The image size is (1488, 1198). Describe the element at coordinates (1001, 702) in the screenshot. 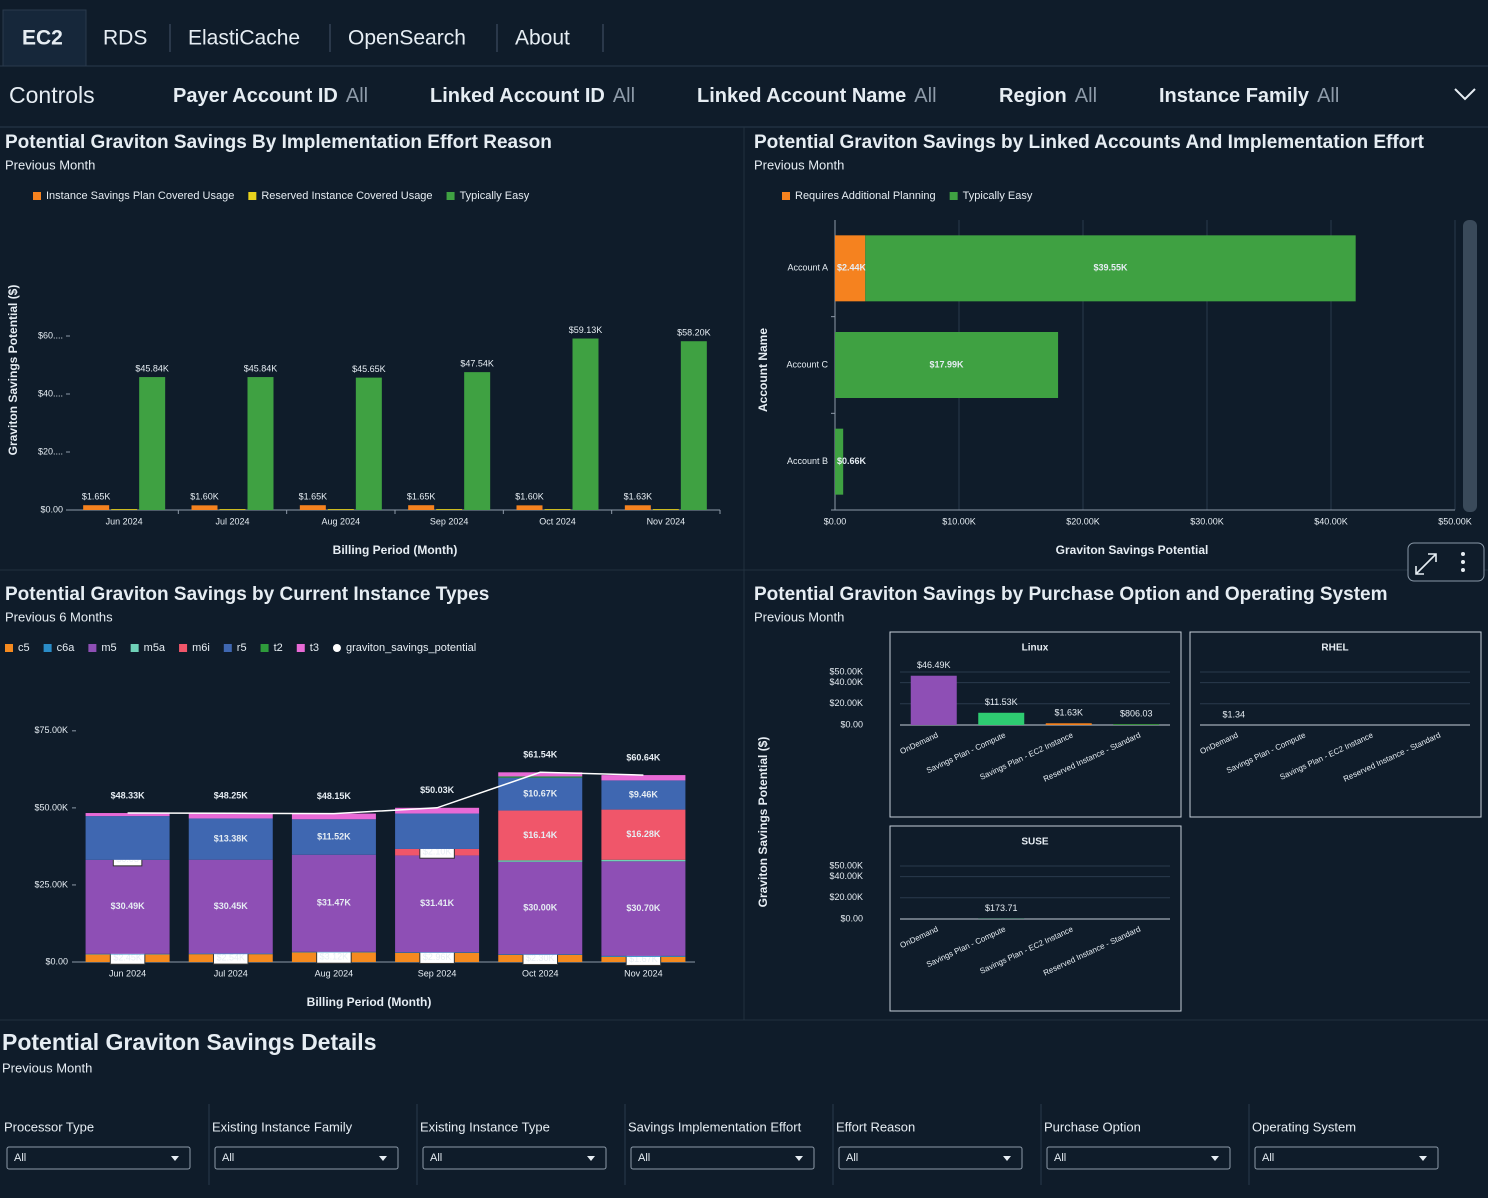

I see `data-label: $11.53K` at that location.